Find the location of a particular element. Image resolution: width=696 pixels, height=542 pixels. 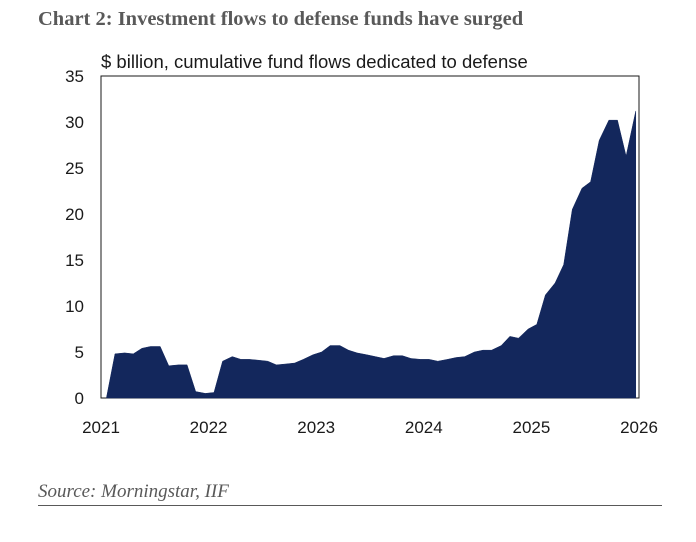

x-tick-label: 2022 is located at coordinates (209, 427).